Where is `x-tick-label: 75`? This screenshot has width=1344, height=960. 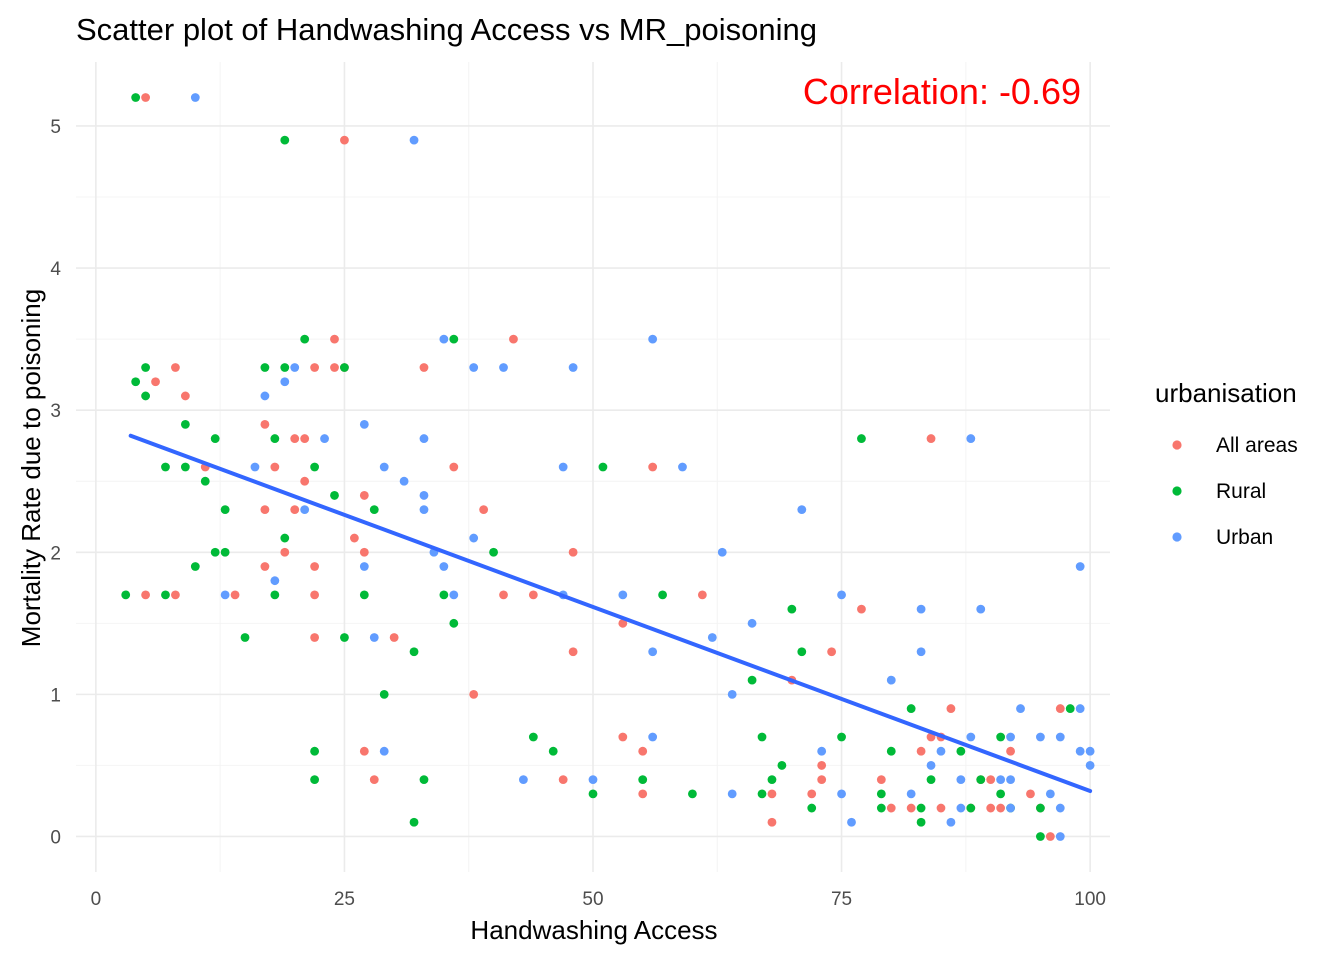
x-tick-label: 75 is located at coordinates (841, 899).